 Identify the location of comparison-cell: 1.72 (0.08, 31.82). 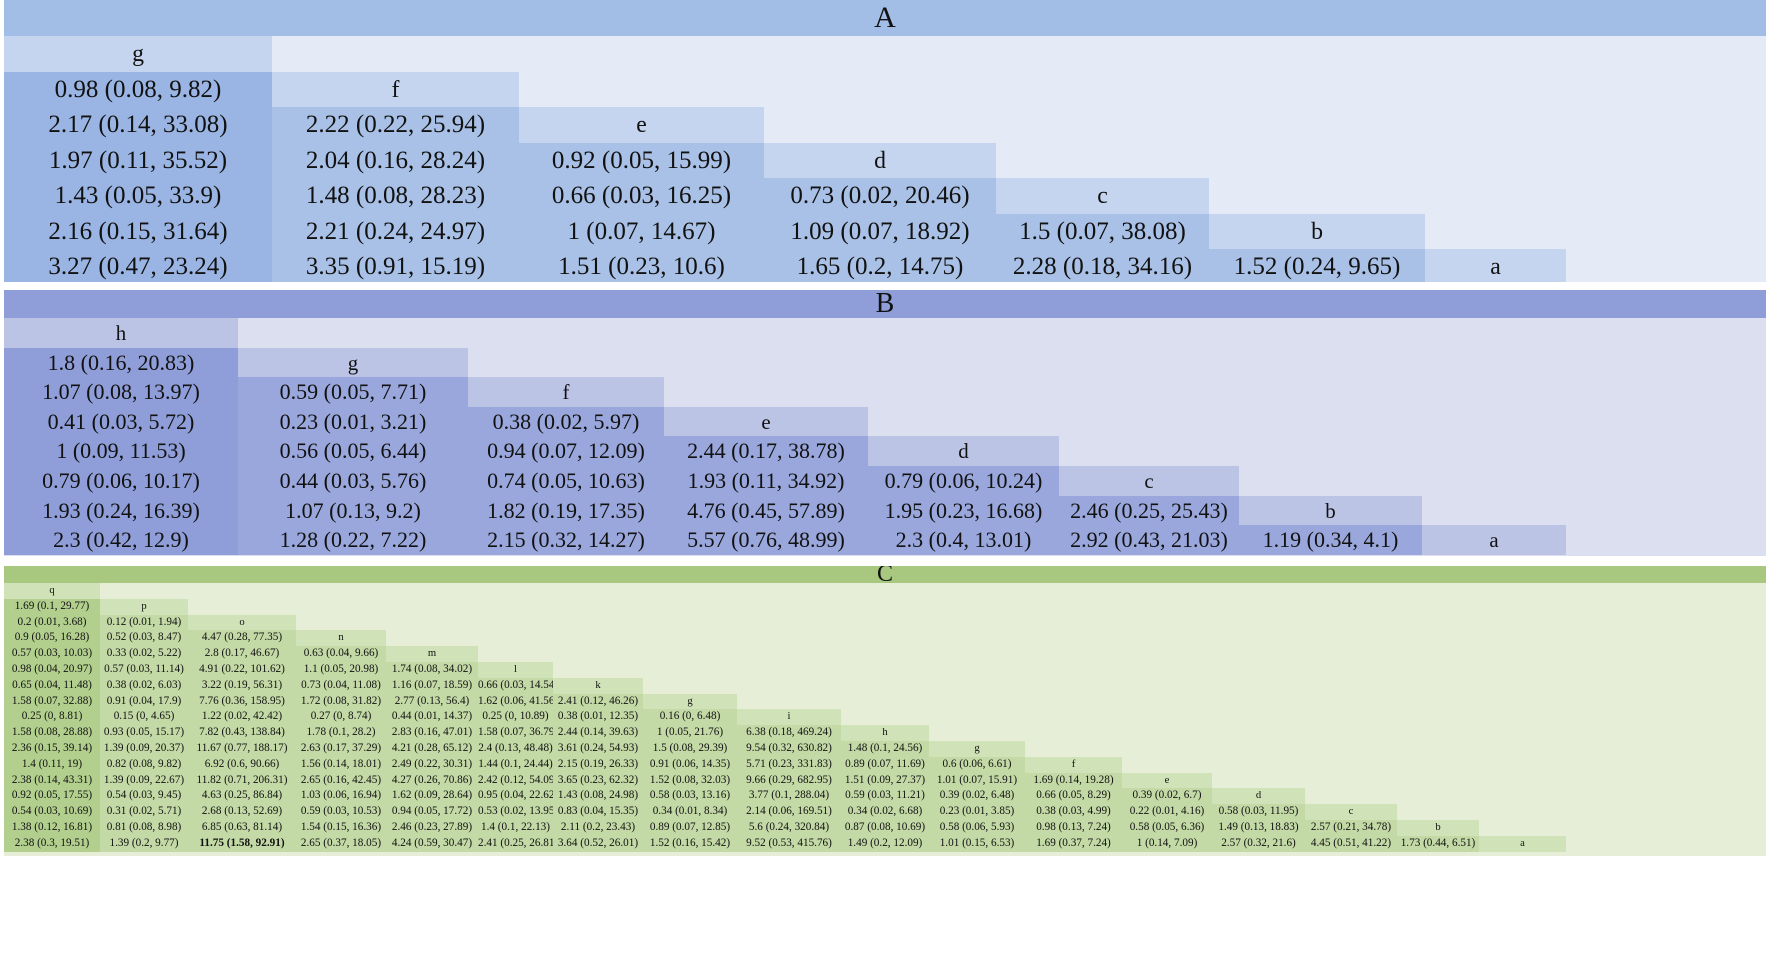
(341, 701).